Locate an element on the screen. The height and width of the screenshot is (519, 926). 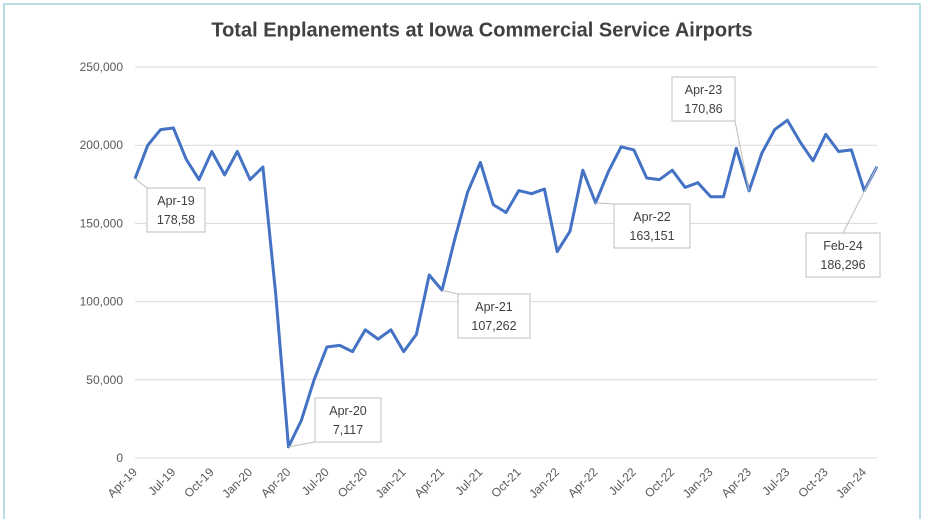
y-tick-label: 100,000 is located at coordinates (102, 302).